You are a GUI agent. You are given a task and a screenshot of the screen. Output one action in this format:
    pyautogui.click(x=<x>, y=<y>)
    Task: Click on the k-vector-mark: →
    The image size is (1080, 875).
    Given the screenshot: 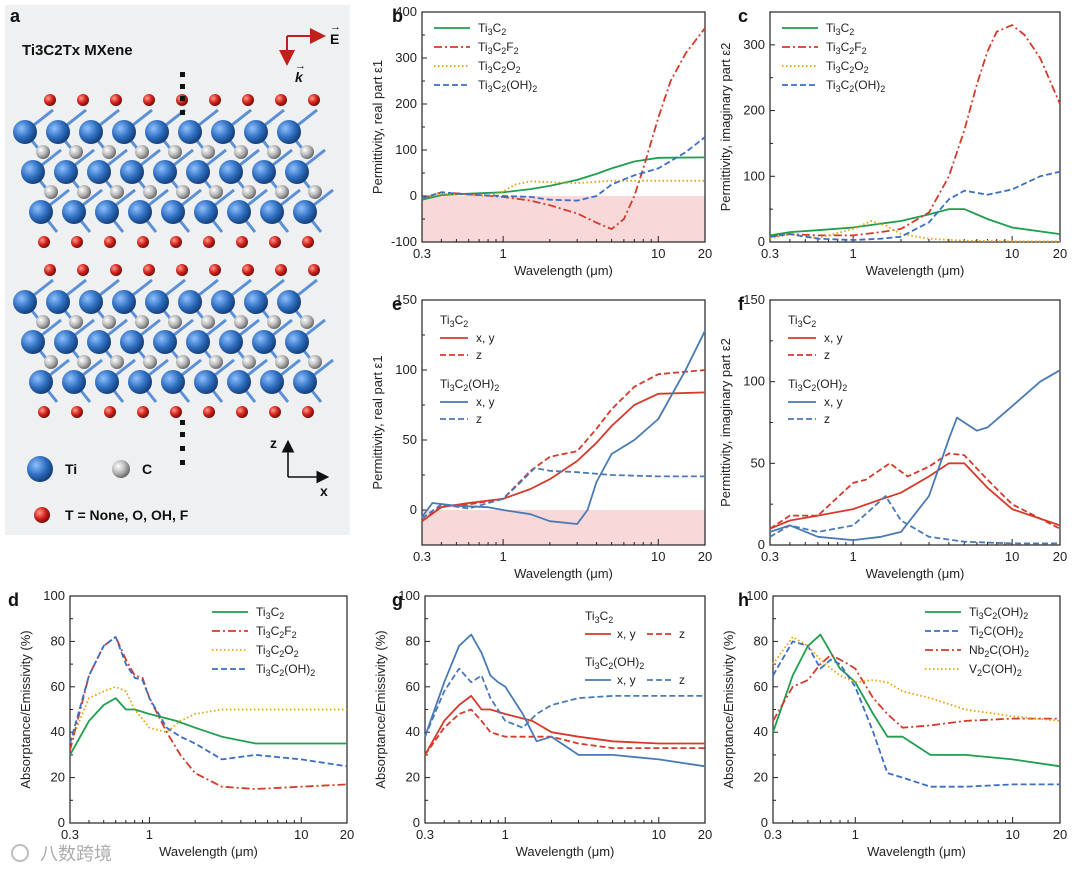 What is the action you would take?
    pyautogui.click(x=300, y=66)
    